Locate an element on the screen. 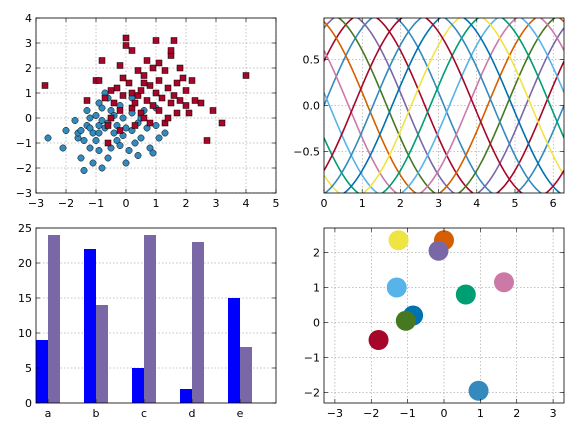 The height and width of the screenshot is (432, 576). x-tick-label: −1 is located at coordinates (408, 413).